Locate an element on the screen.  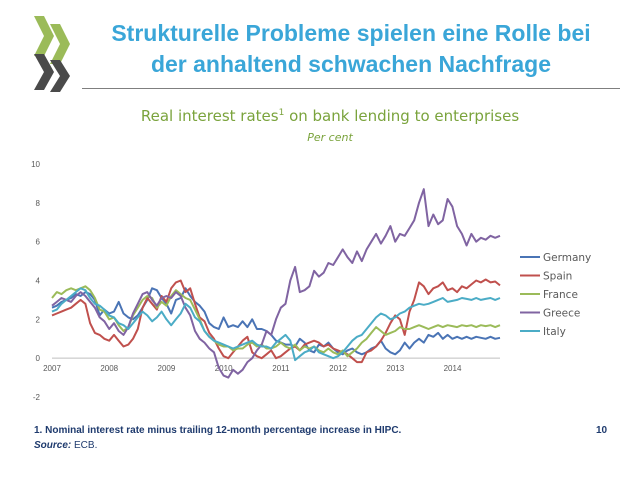
series-line-italy is located at coordinates (276, 324).